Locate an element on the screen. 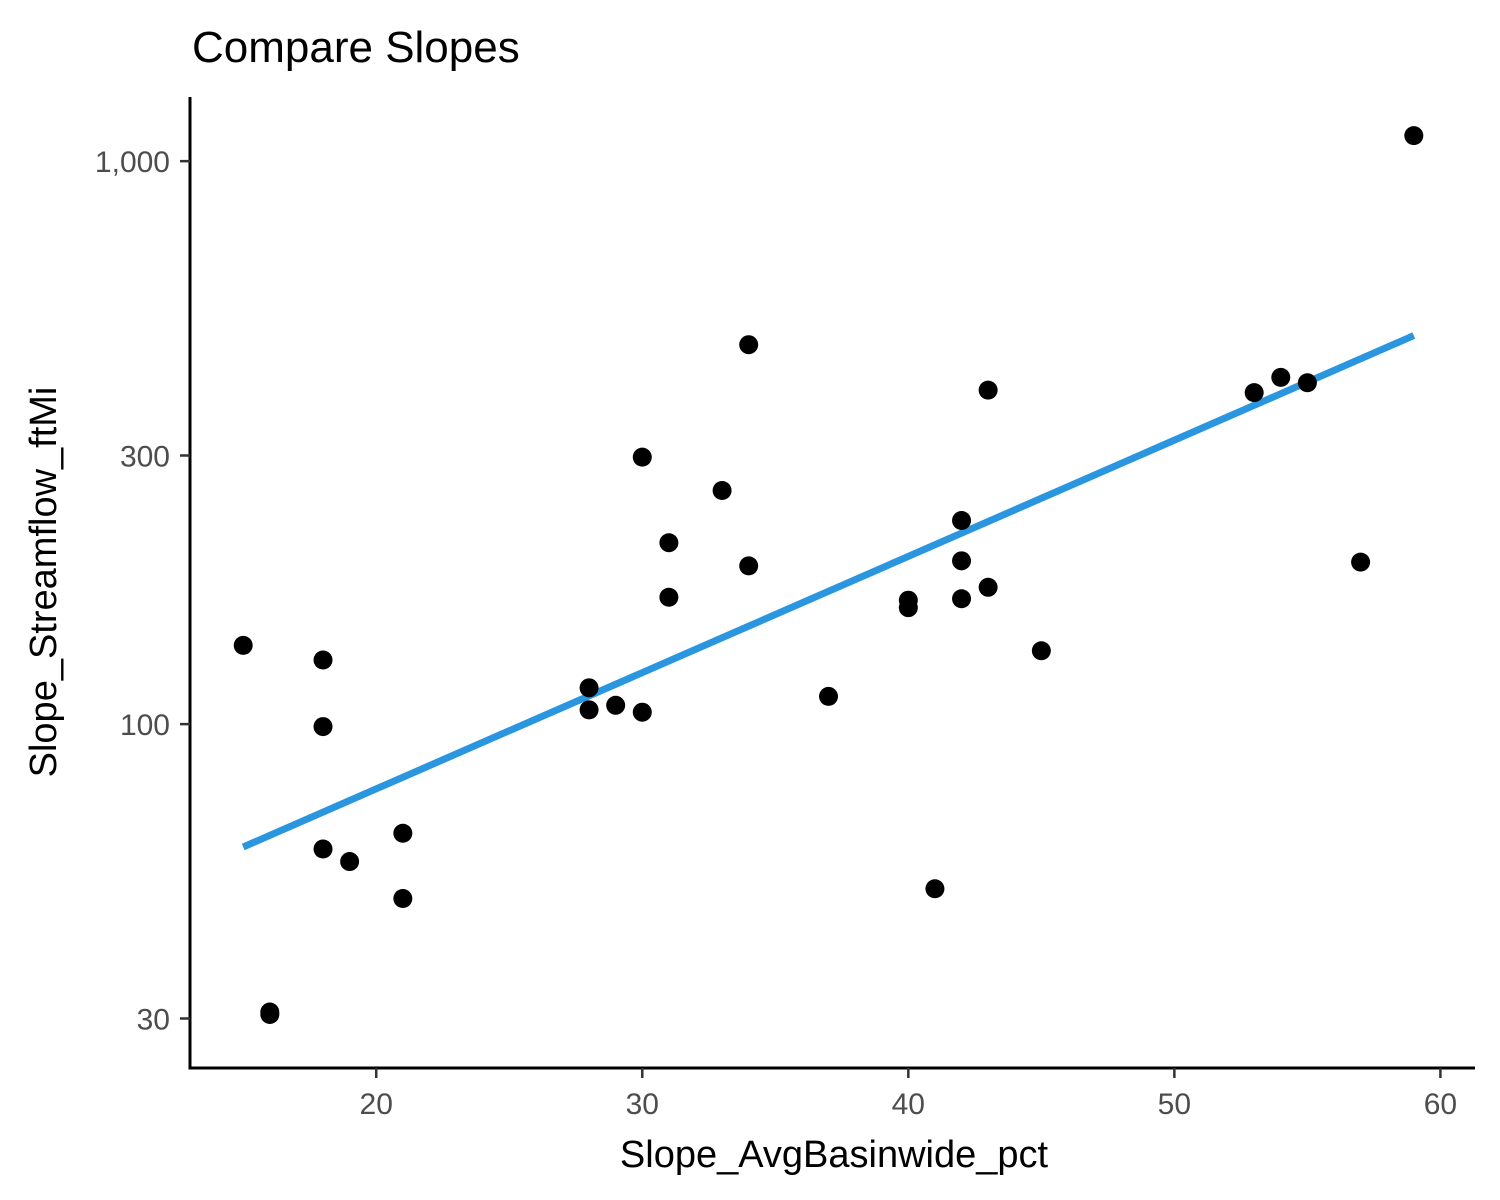 This screenshot has height=1200, width=1500. y-tick-label: 30 is located at coordinates (153, 1019).